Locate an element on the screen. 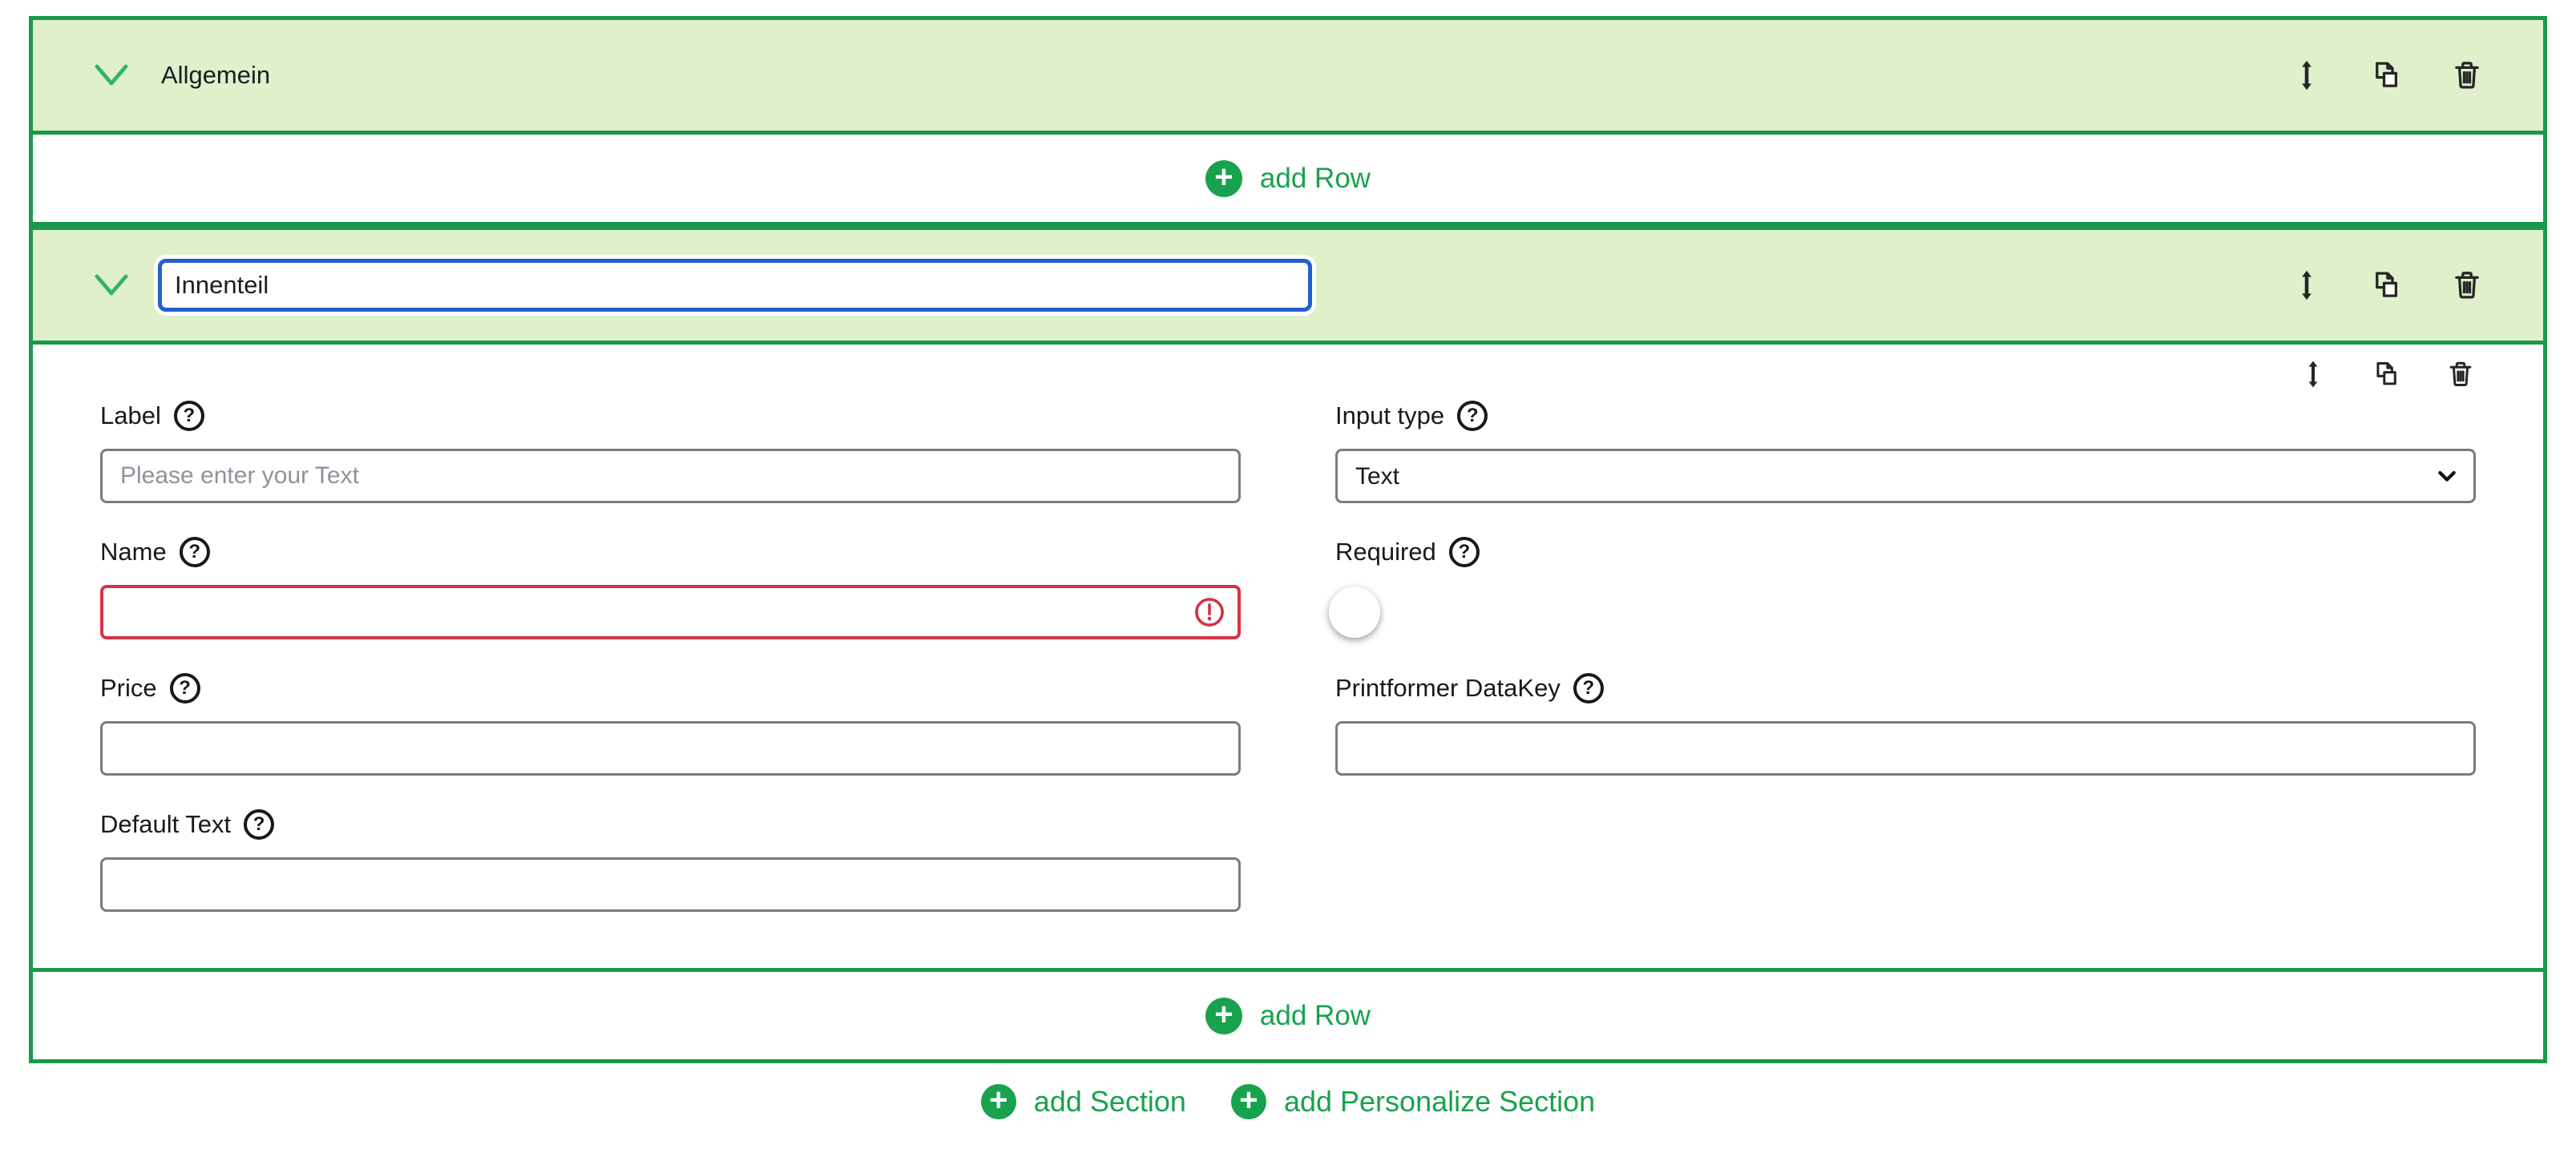  section-innenteil-header is located at coordinates (1288, 285).